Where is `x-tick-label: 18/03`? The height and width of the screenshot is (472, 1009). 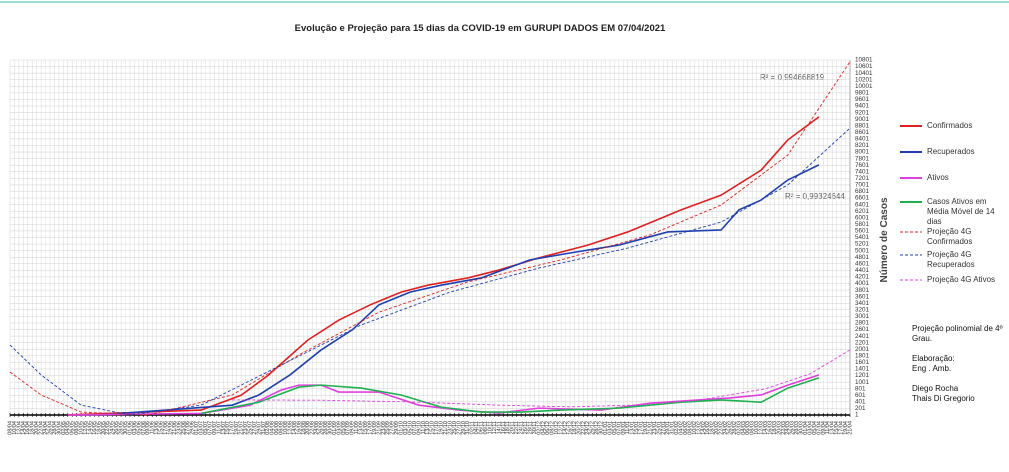 x-tick-label: 18/03 is located at coordinates (775, 428).